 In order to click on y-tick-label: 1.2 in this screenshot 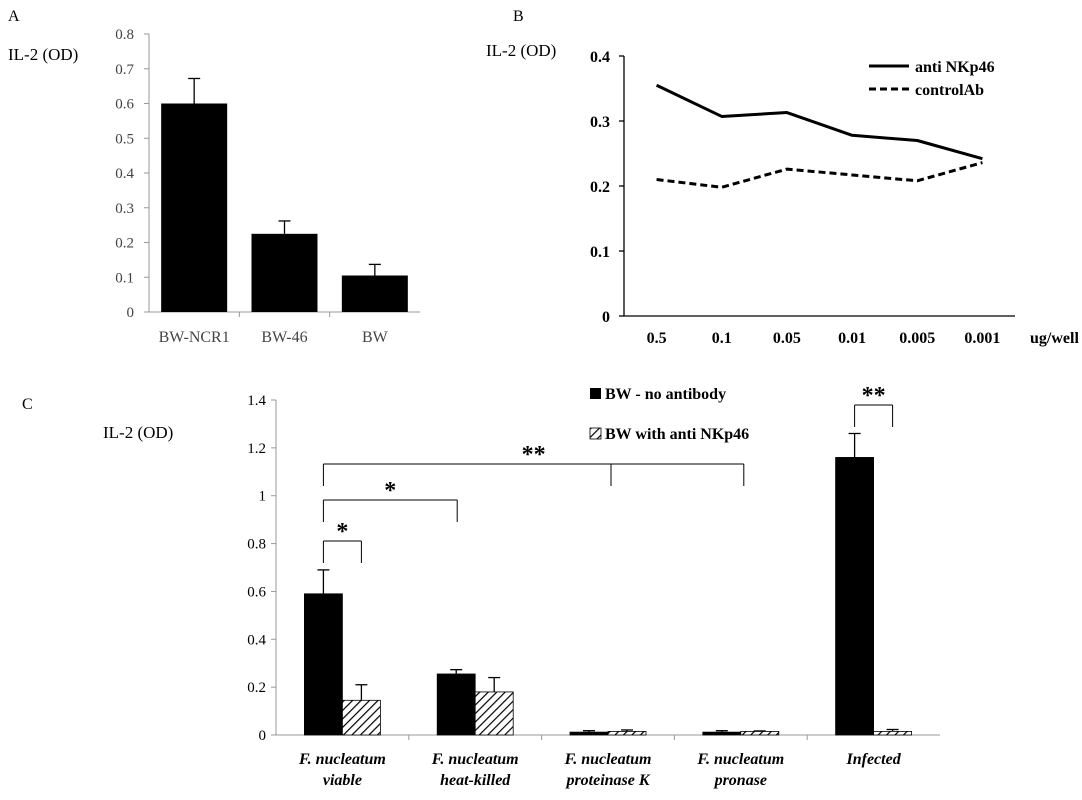, I will do `click(256, 449)`.